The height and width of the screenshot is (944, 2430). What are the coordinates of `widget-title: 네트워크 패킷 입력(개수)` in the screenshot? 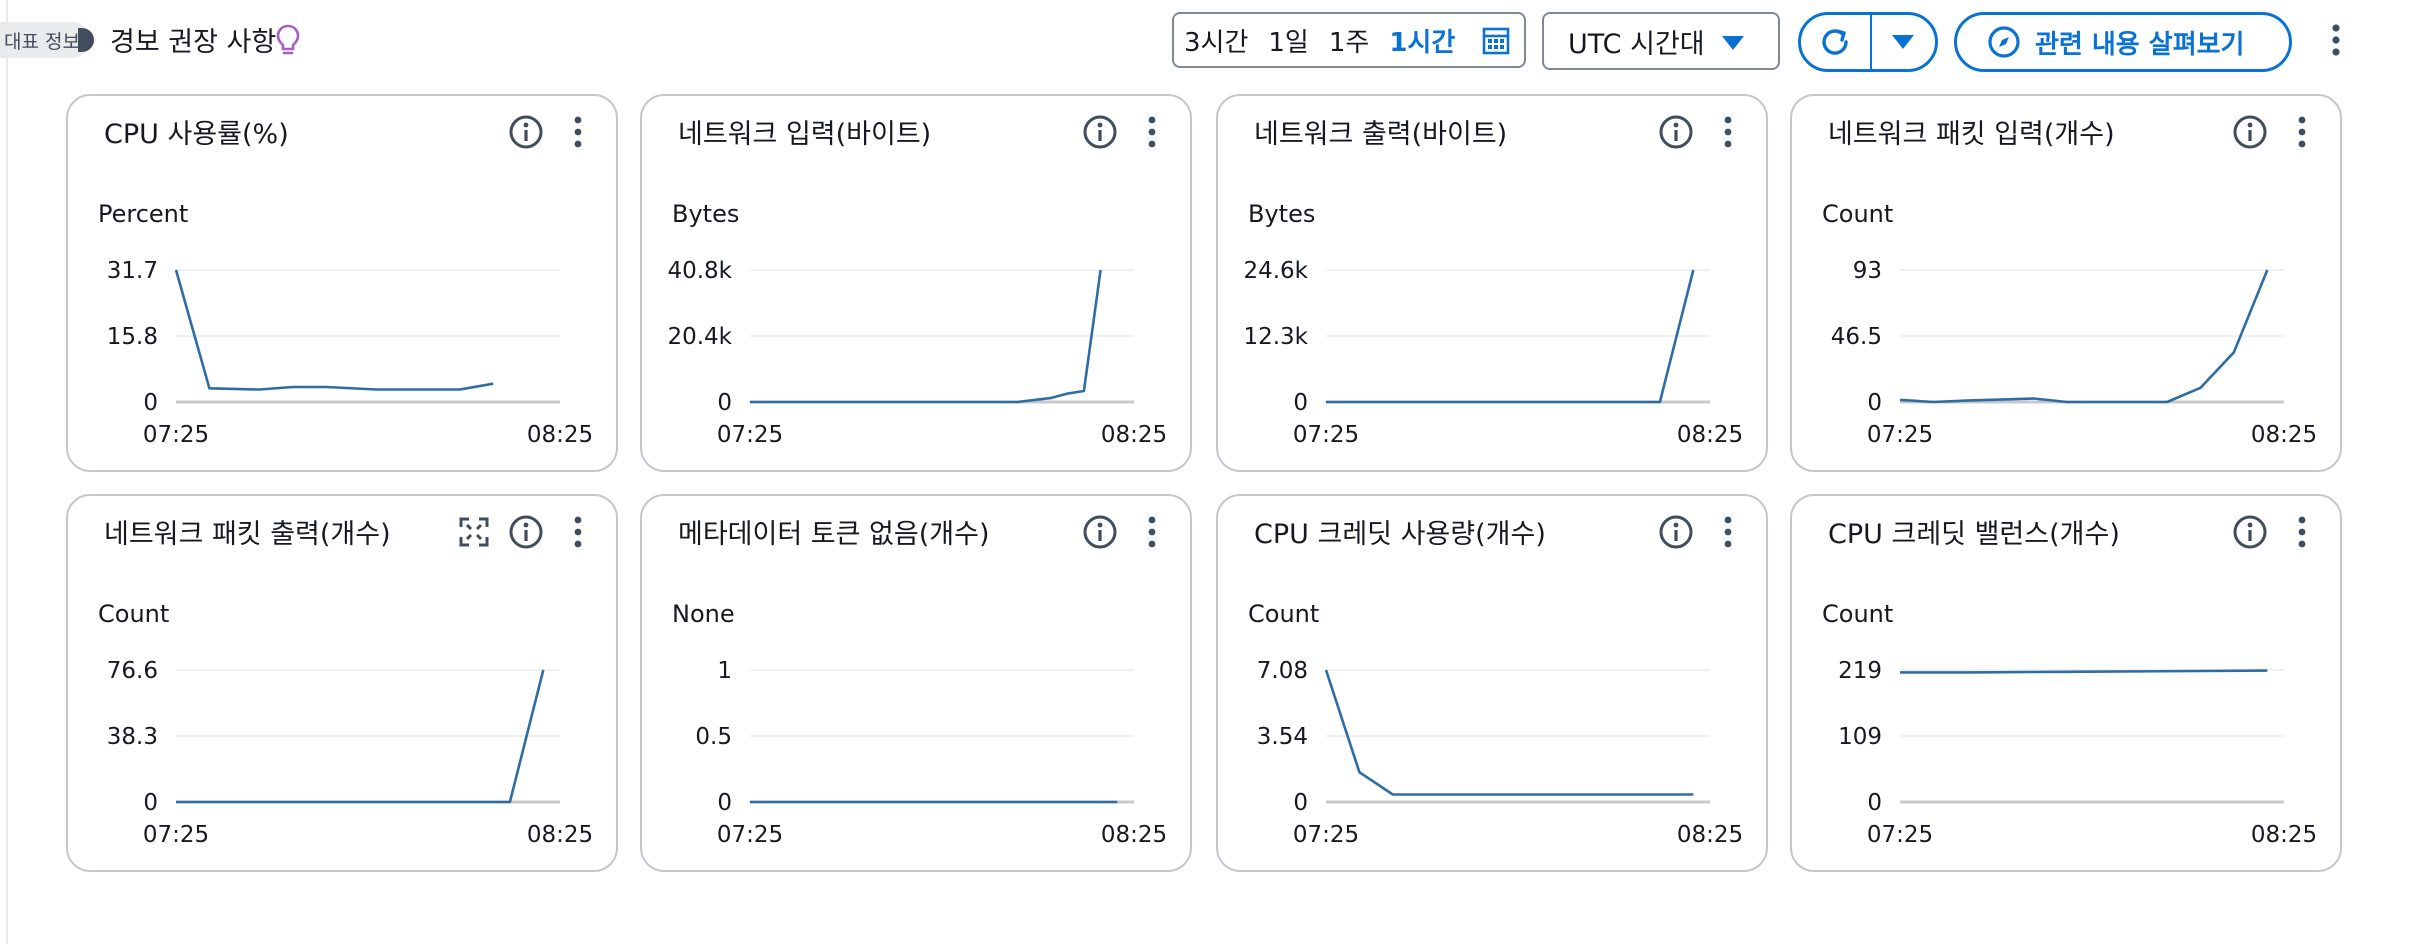 It's located at (1971, 134).